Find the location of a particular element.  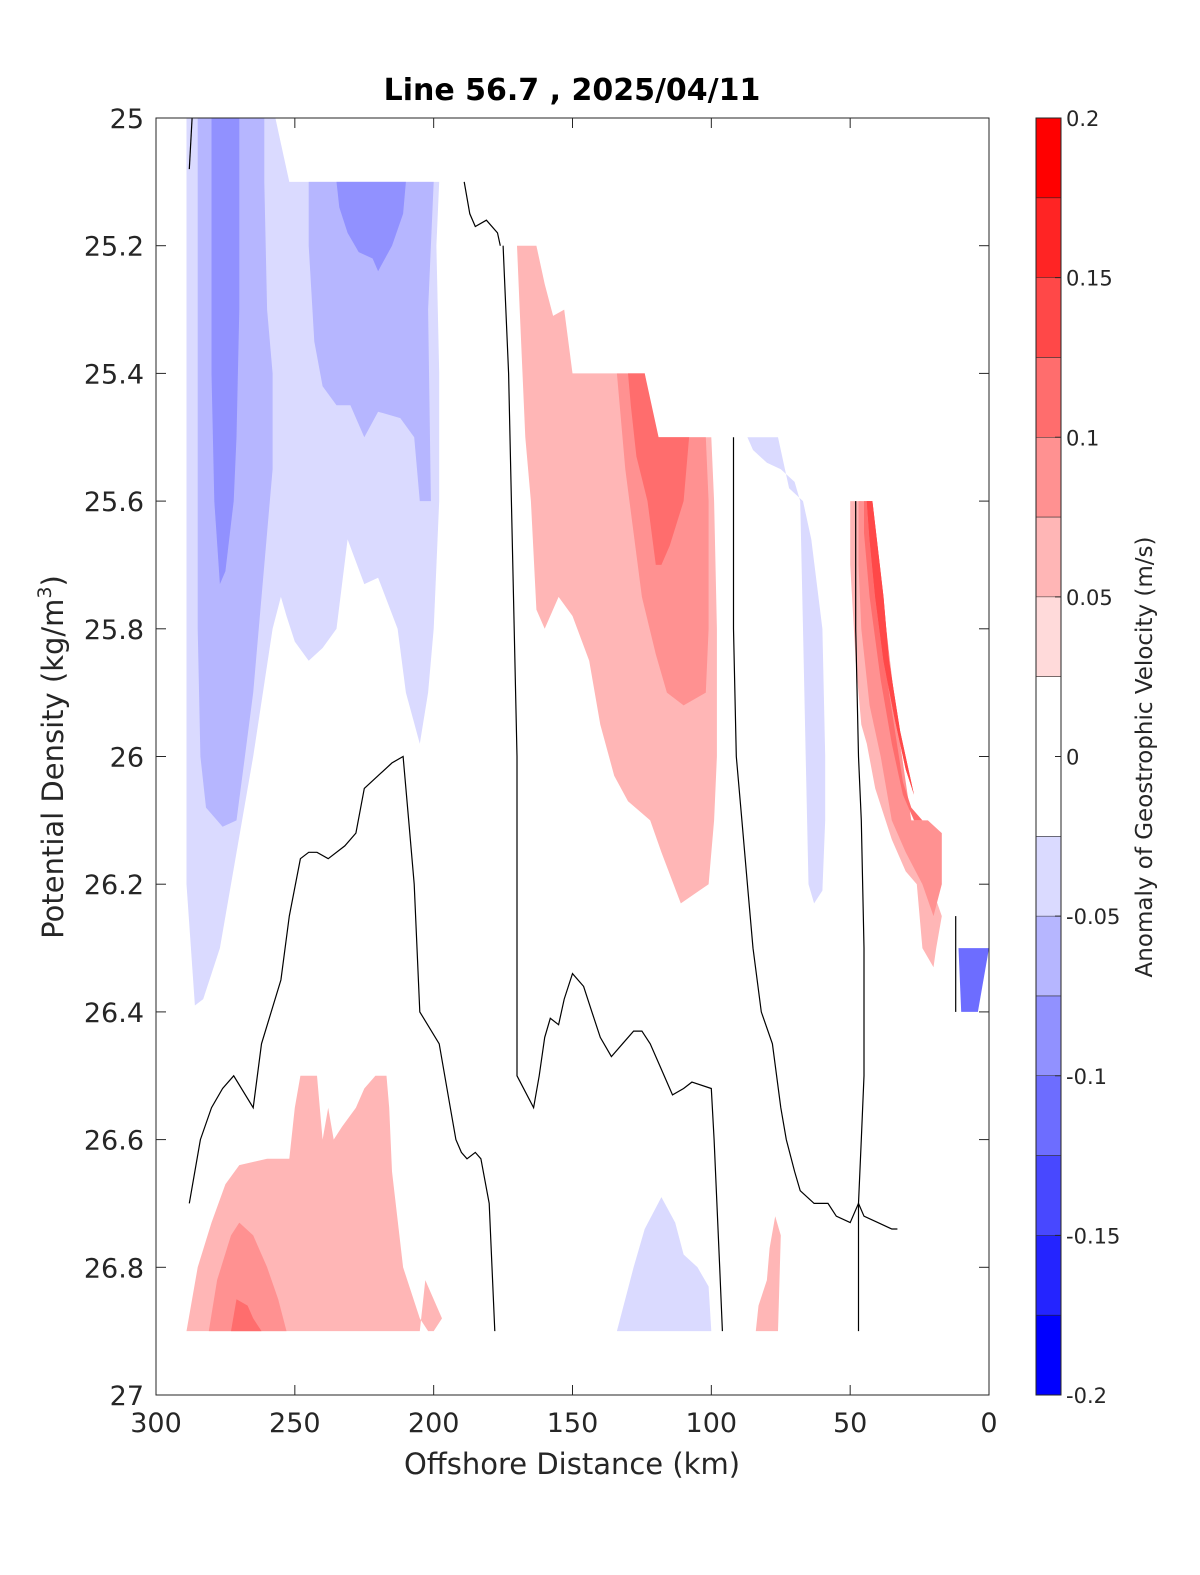

y-tick-label: 26.2 is located at coordinates (114, 885).